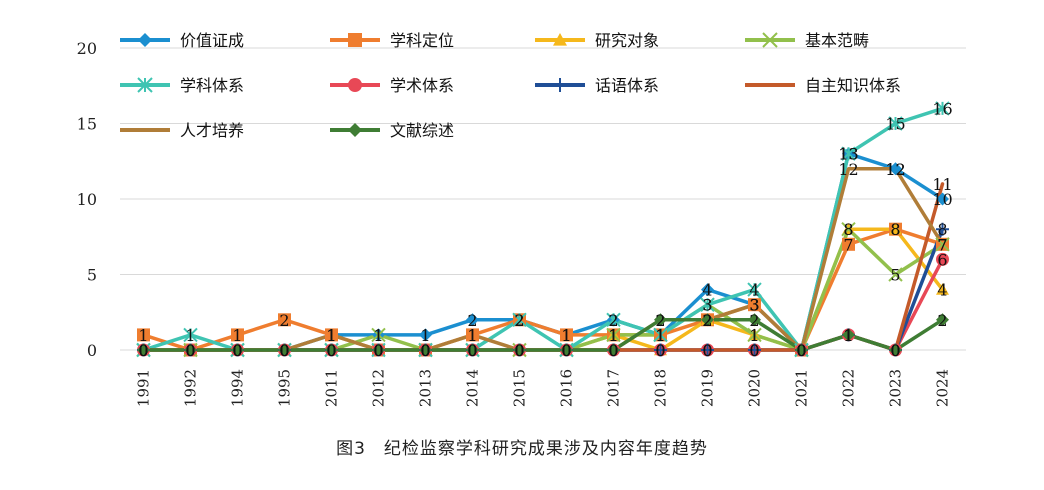 The height and width of the screenshot is (490, 1044). Describe the element at coordinates (614, 388) in the screenshot. I see `x-tick-label: 2017` at that location.